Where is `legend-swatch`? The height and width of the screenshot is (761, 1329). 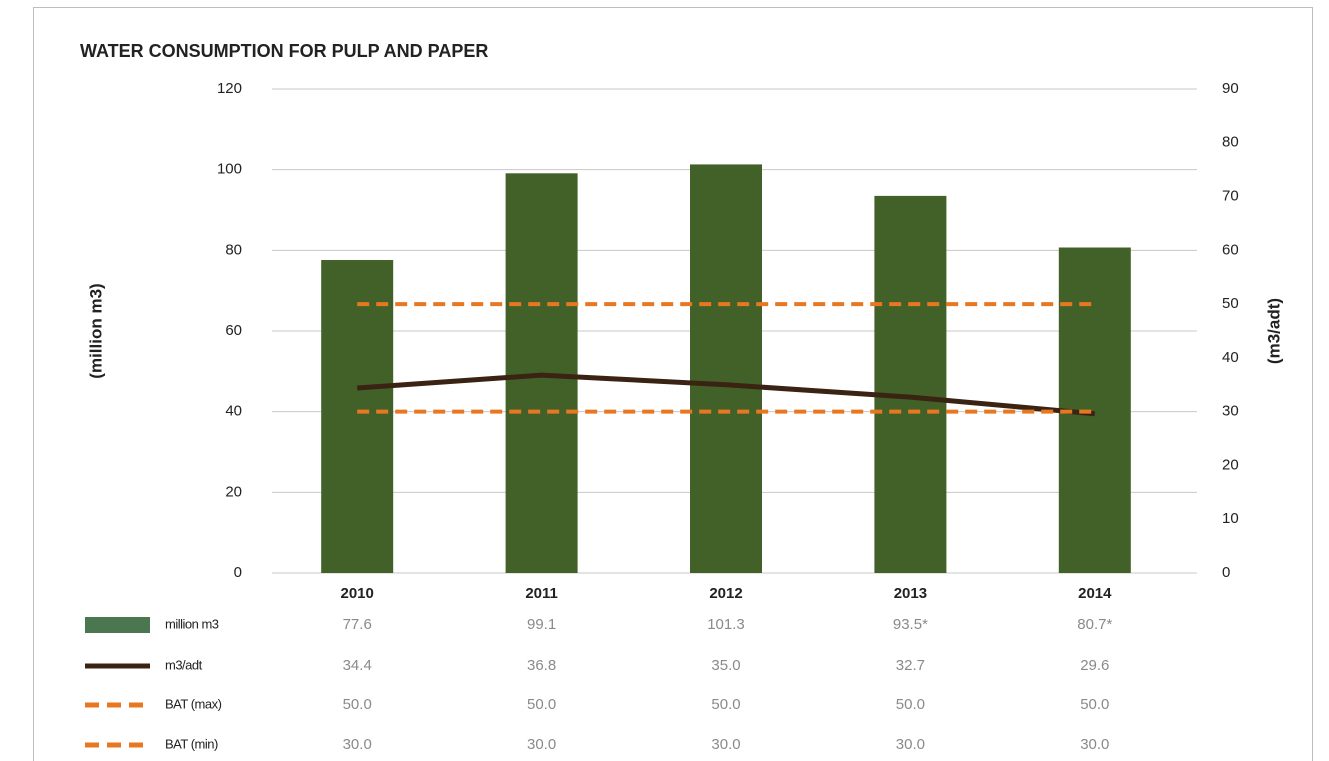
legend-swatch is located at coordinates (117, 625).